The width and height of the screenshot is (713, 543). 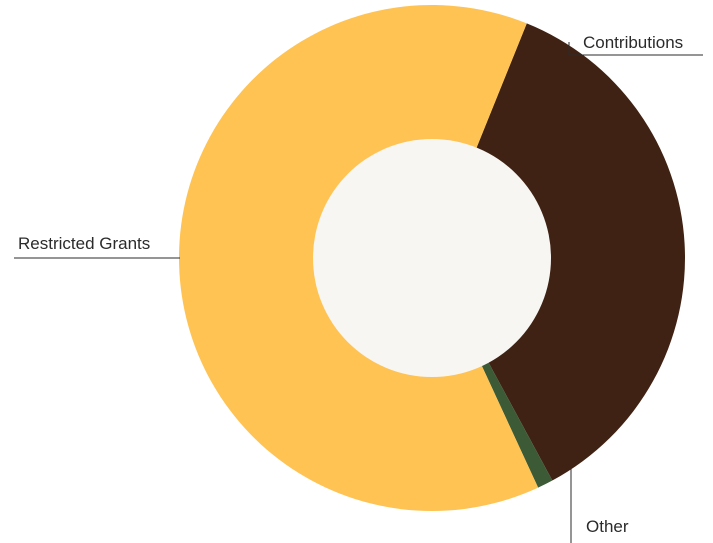 I want to click on label-restricted-grants: Restricted Grants, so click(x=84, y=243).